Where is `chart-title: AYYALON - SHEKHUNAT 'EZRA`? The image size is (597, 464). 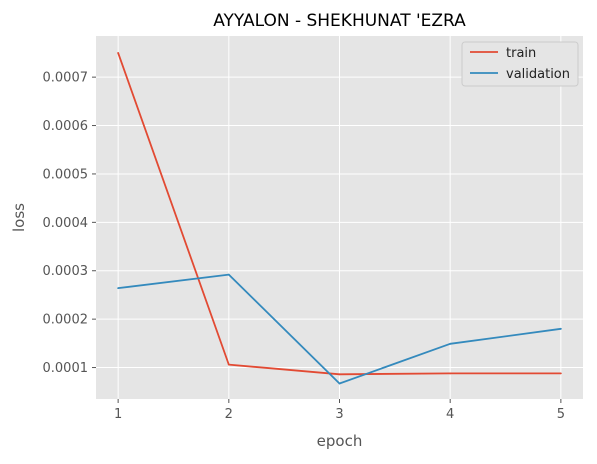 chart-title: AYYALON - SHEKHUNAT 'EZRA is located at coordinates (339, 21).